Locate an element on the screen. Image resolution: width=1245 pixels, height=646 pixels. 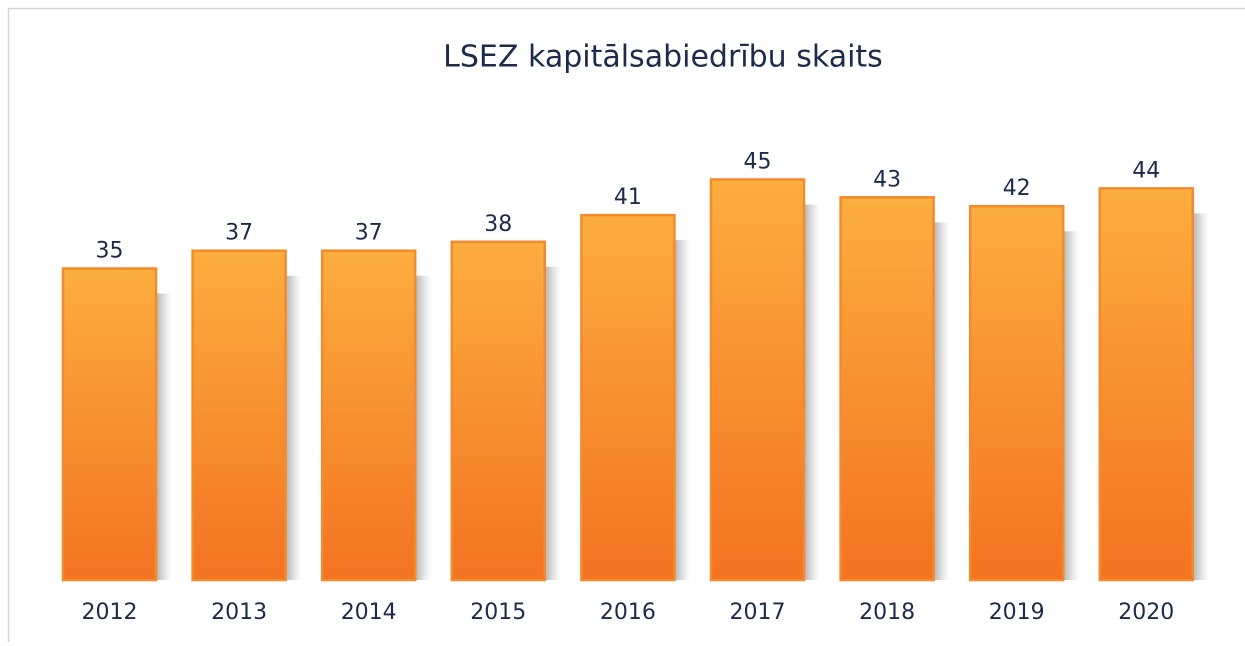
data-label: 42 is located at coordinates (1017, 188).